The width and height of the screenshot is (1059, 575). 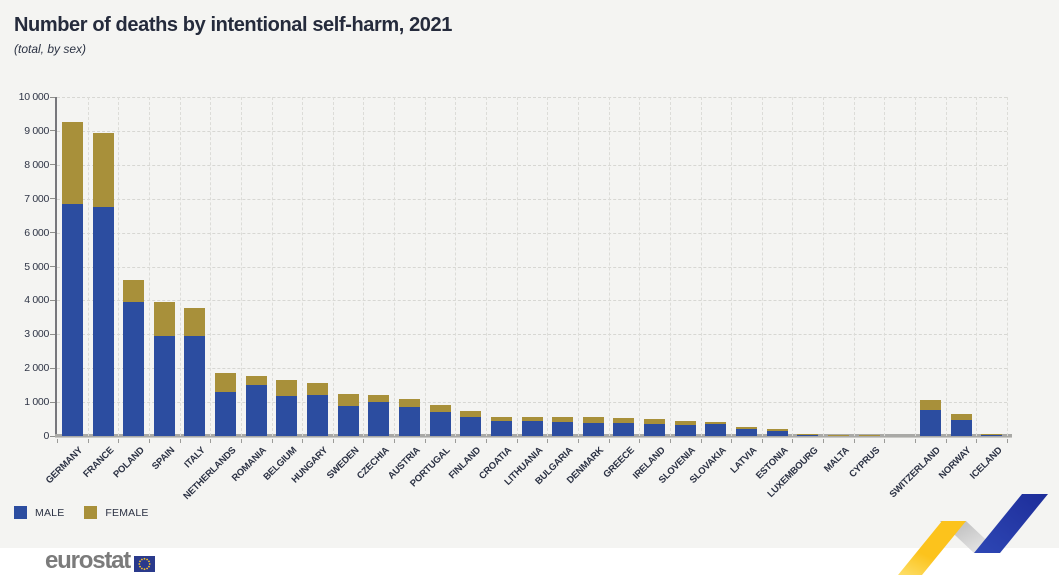 What do you see at coordinates (129, 463) in the screenshot?
I see `x-axis-label-poland: POLAND` at bounding box center [129, 463].